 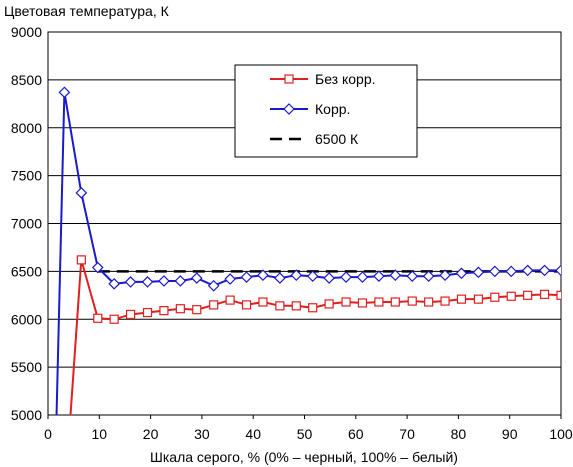 What do you see at coordinates (510, 434) in the screenshot?
I see `x-tick-label: 90` at bounding box center [510, 434].